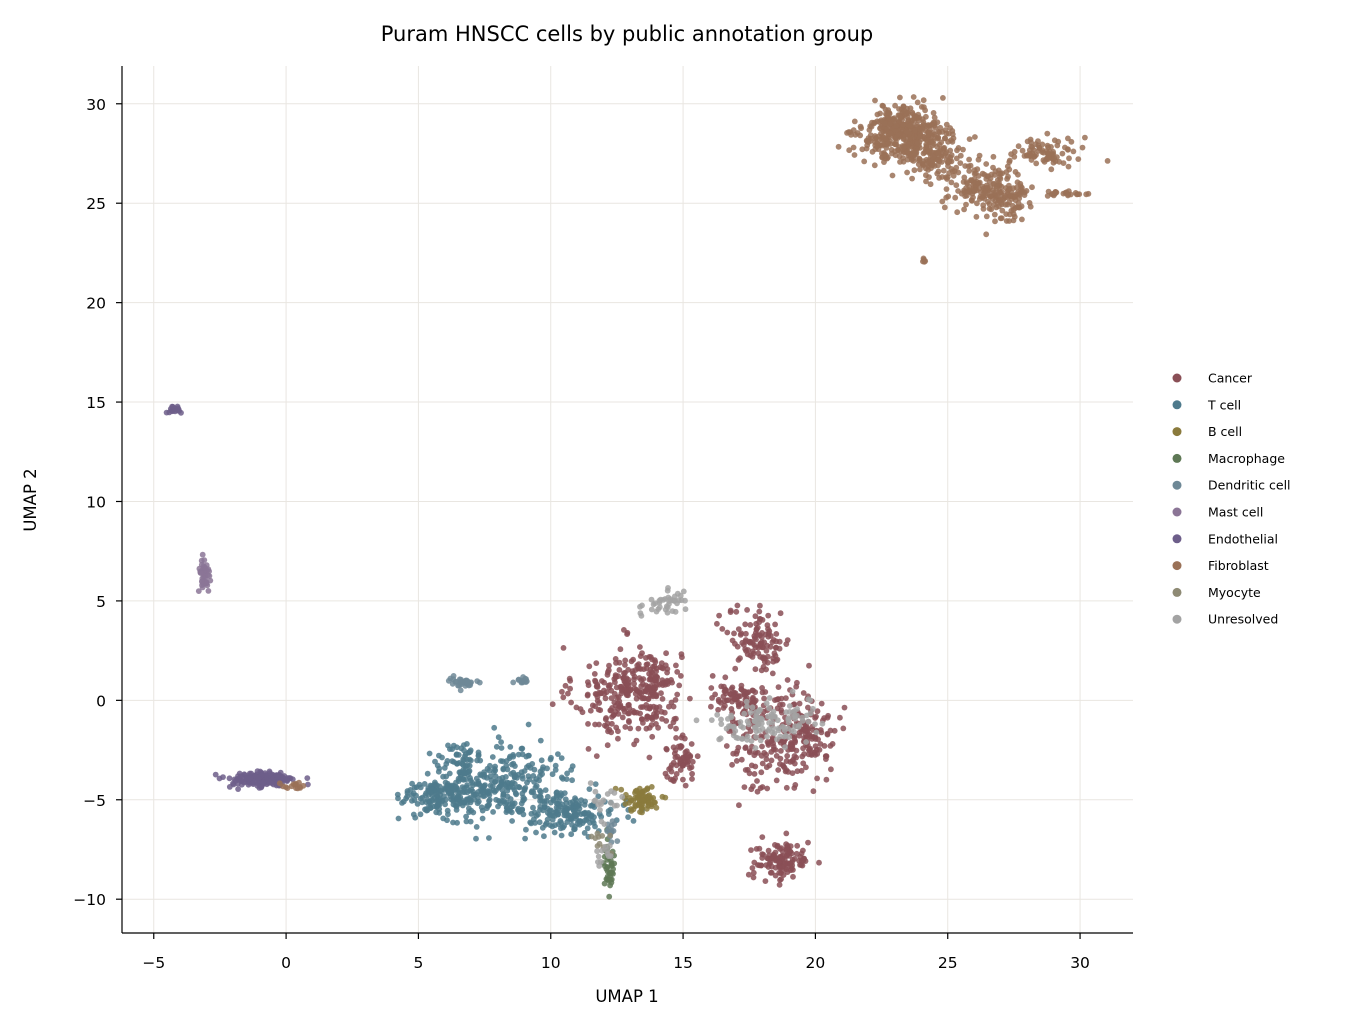 This screenshot has height=1026, width=1349. What do you see at coordinates (1246, 458) in the screenshot?
I see `legend-label: Macrophage` at bounding box center [1246, 458].